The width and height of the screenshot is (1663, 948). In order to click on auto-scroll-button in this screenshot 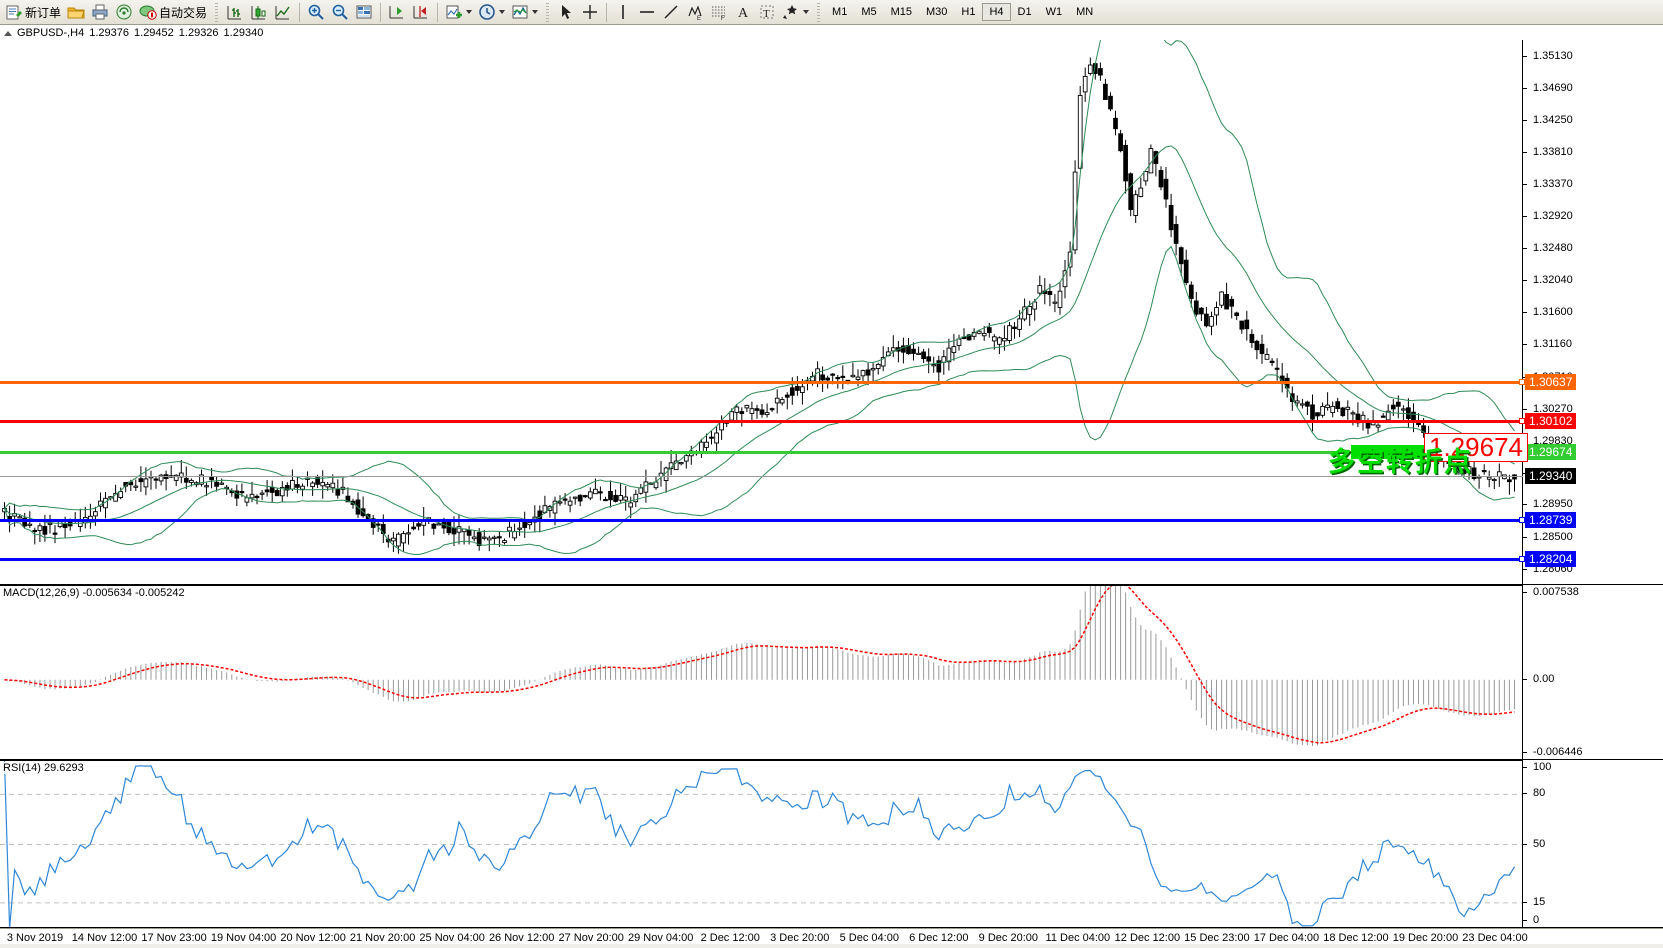, I will do `click(397, 12)`.